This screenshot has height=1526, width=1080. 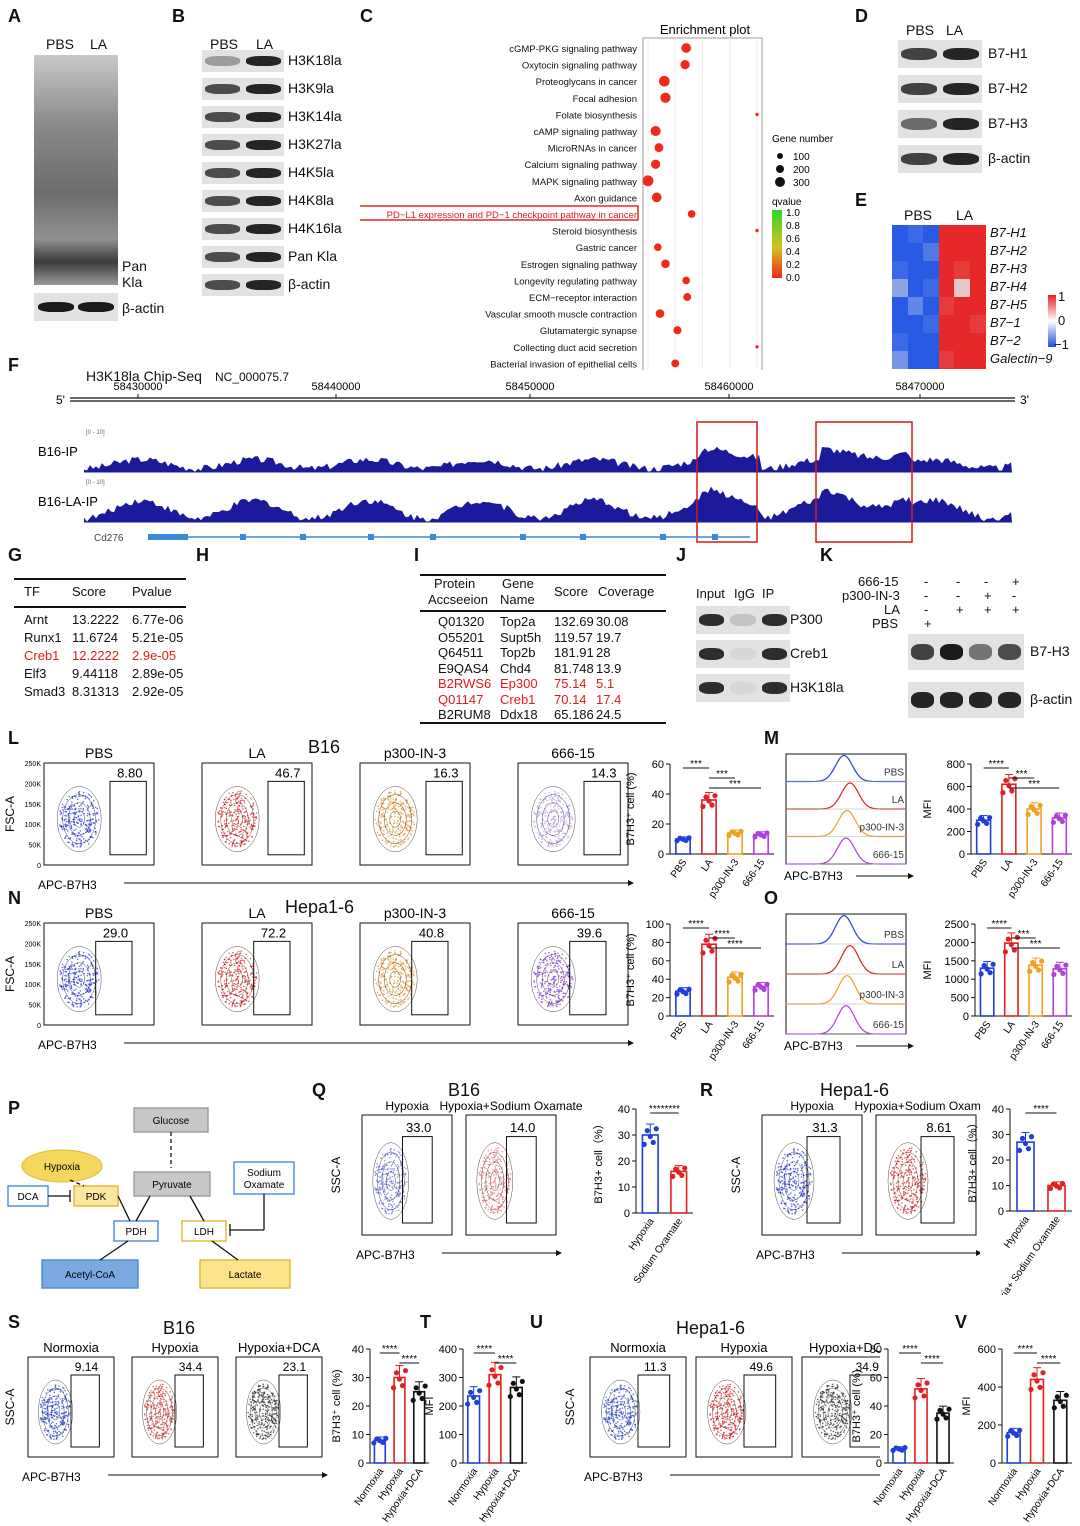 What do you see at coordinates (1053, 822) in the screenshot?
I see `data-point` at bounding box center [1053, 822].